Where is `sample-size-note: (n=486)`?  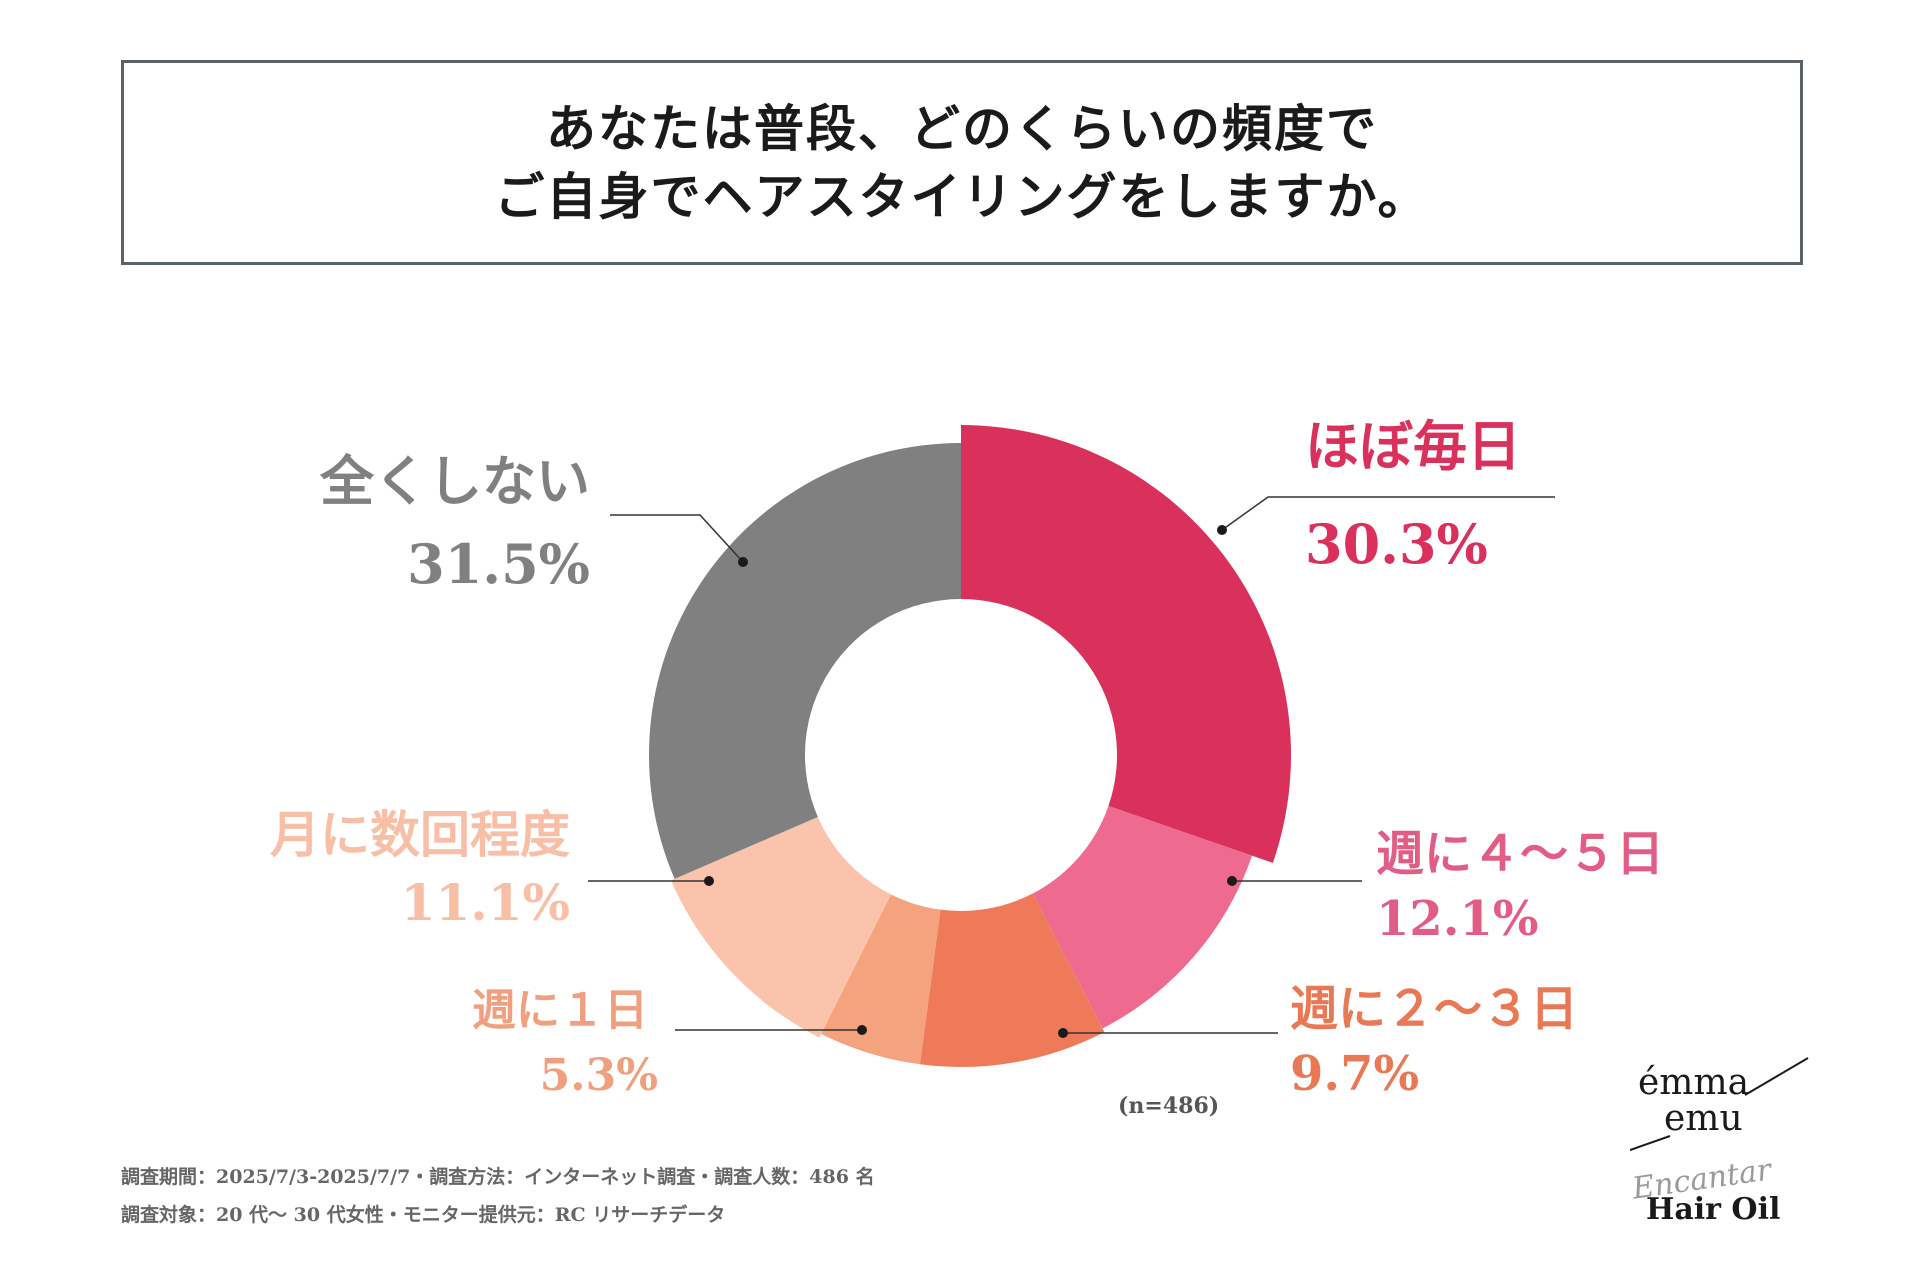 sample-size-note: (n=486) is located at coordinates (1169, 1106).